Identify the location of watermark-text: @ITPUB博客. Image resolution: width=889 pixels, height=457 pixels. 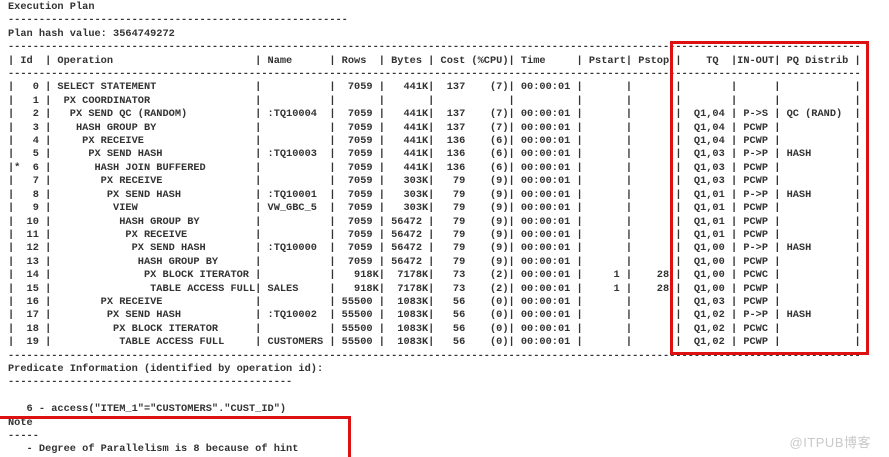
(830, 442).